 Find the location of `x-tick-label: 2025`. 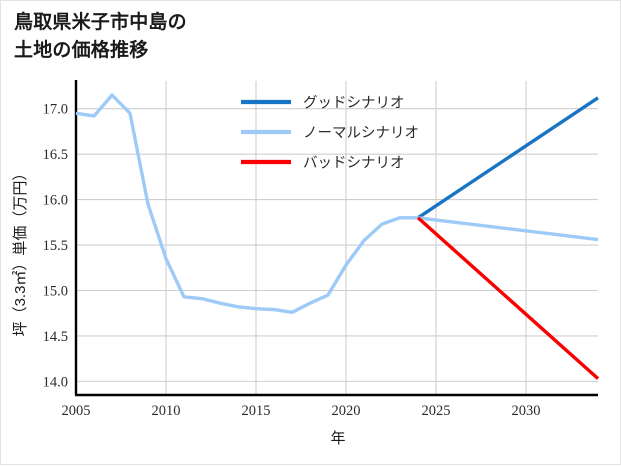

x-tick-label: 2025 is located at coordinates (436, 411).